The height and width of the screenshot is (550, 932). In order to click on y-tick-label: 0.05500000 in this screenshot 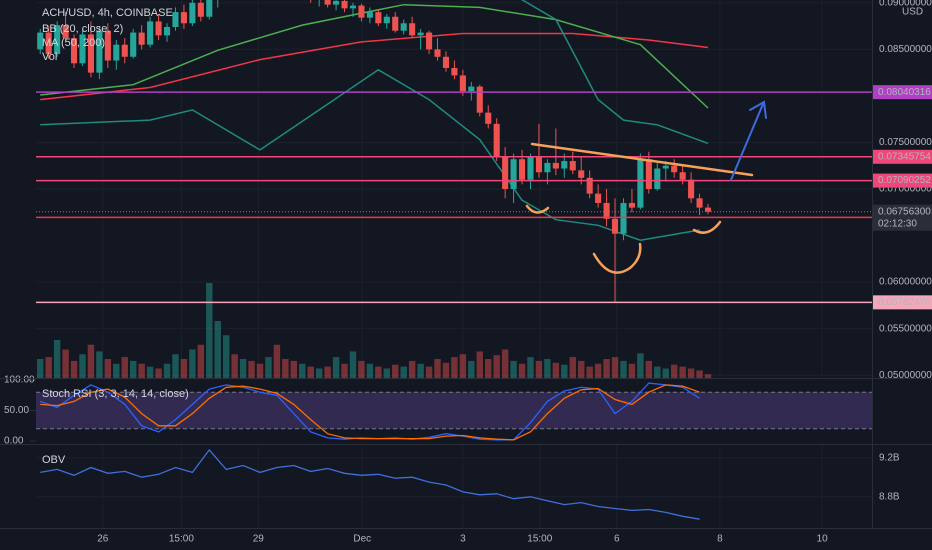, I will do `click(905, 328)`.